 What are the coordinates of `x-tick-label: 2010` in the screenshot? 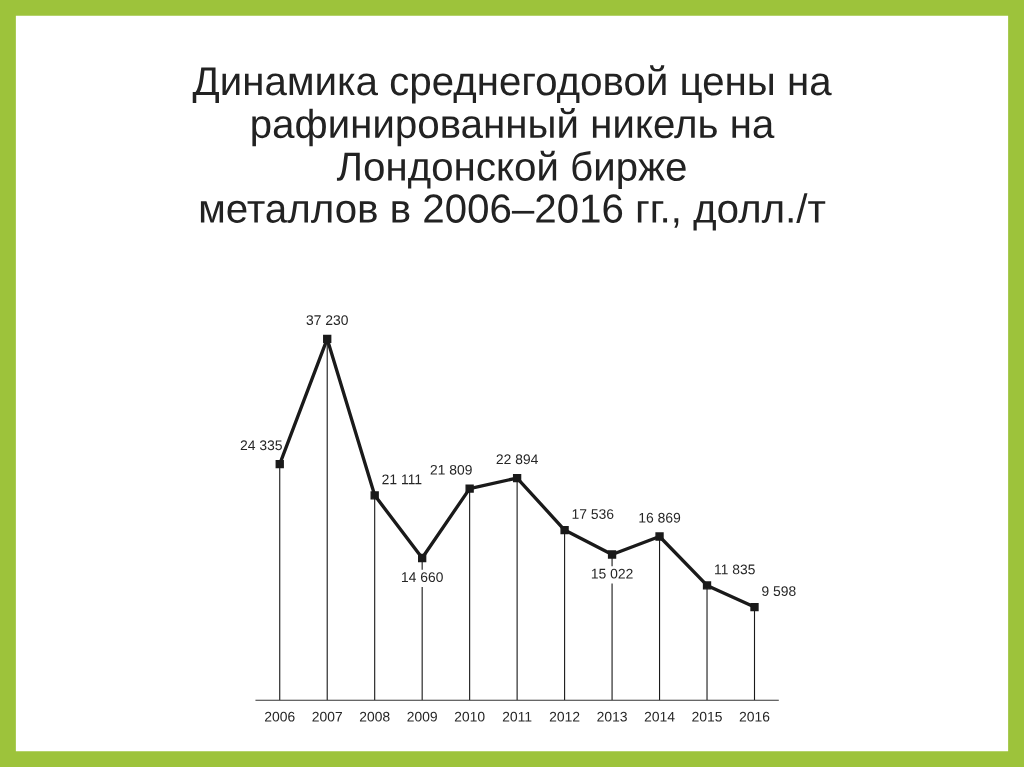 It's located at (469, 716).